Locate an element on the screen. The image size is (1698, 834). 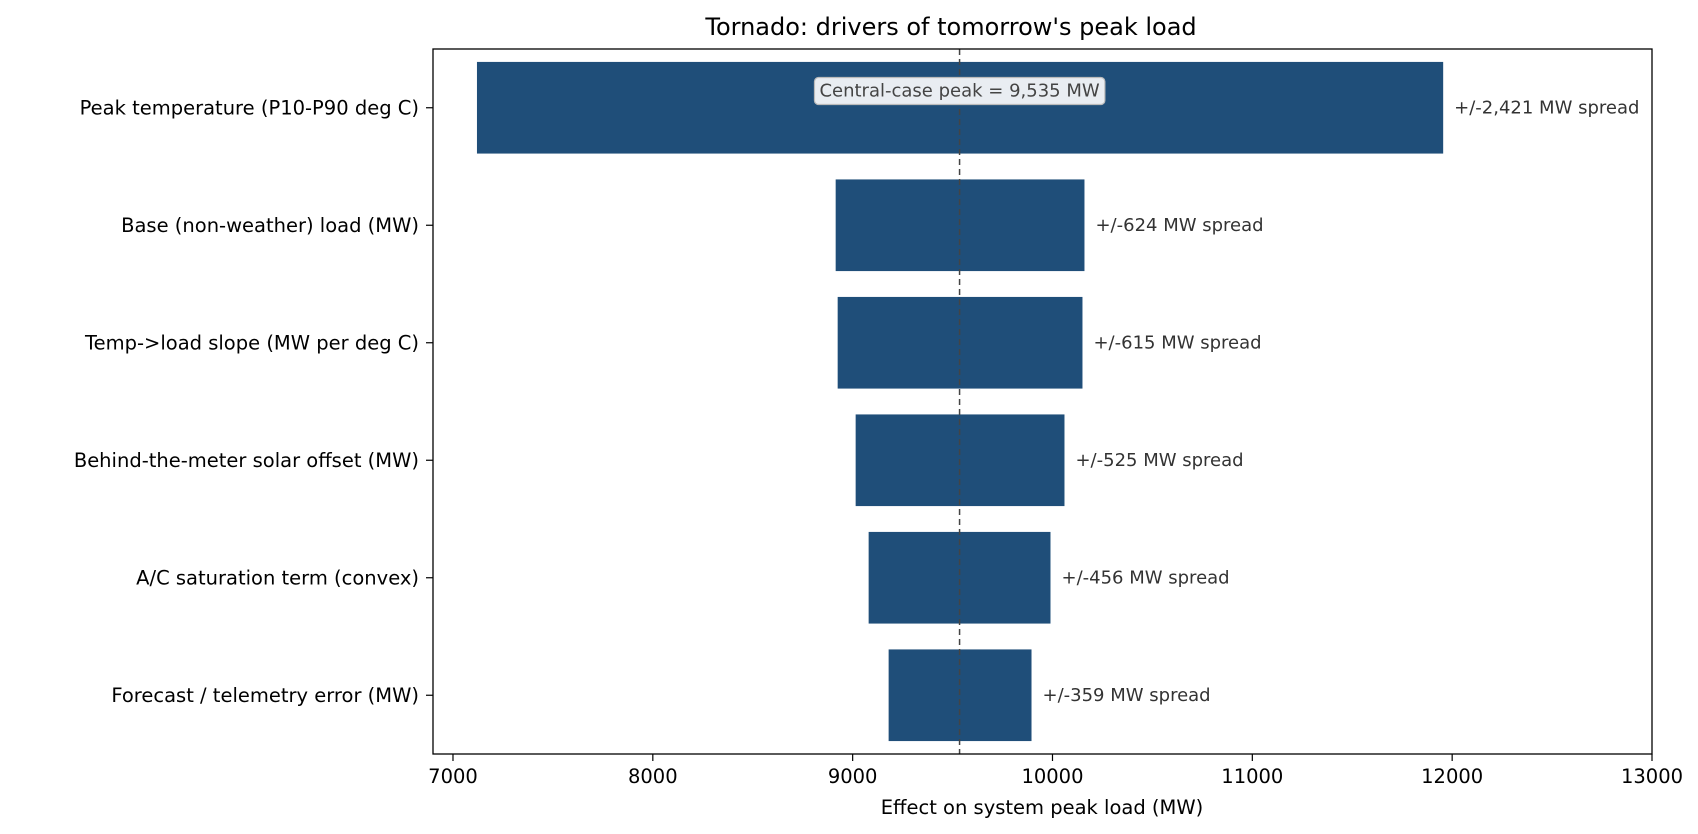
spread-label: +/-615 MW spread is located at coordinates (1177, 342).